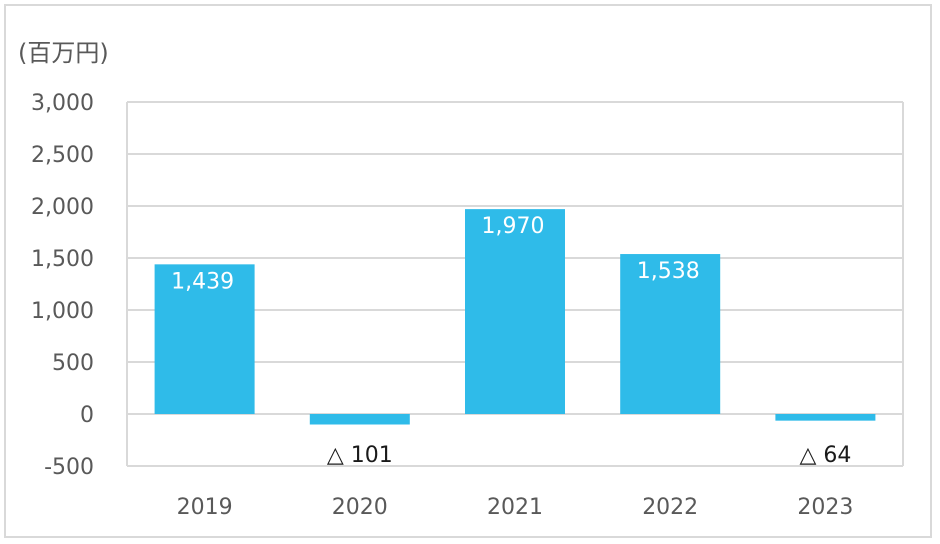  I want to click on x-tick-label: 2023, so click(825, 507).